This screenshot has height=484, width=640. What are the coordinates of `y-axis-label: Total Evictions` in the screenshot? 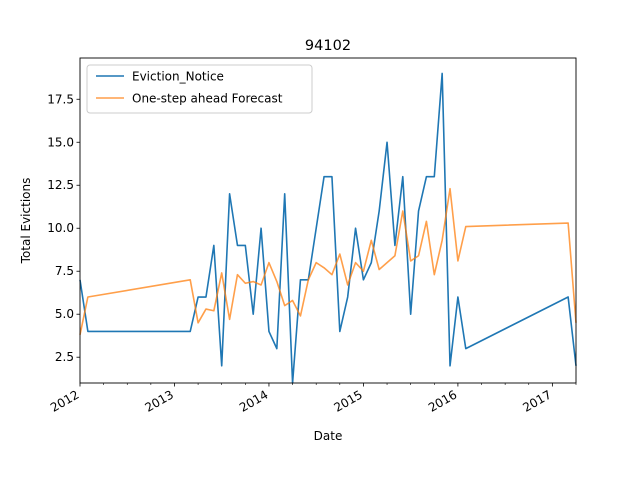 It's located at (26, 221).